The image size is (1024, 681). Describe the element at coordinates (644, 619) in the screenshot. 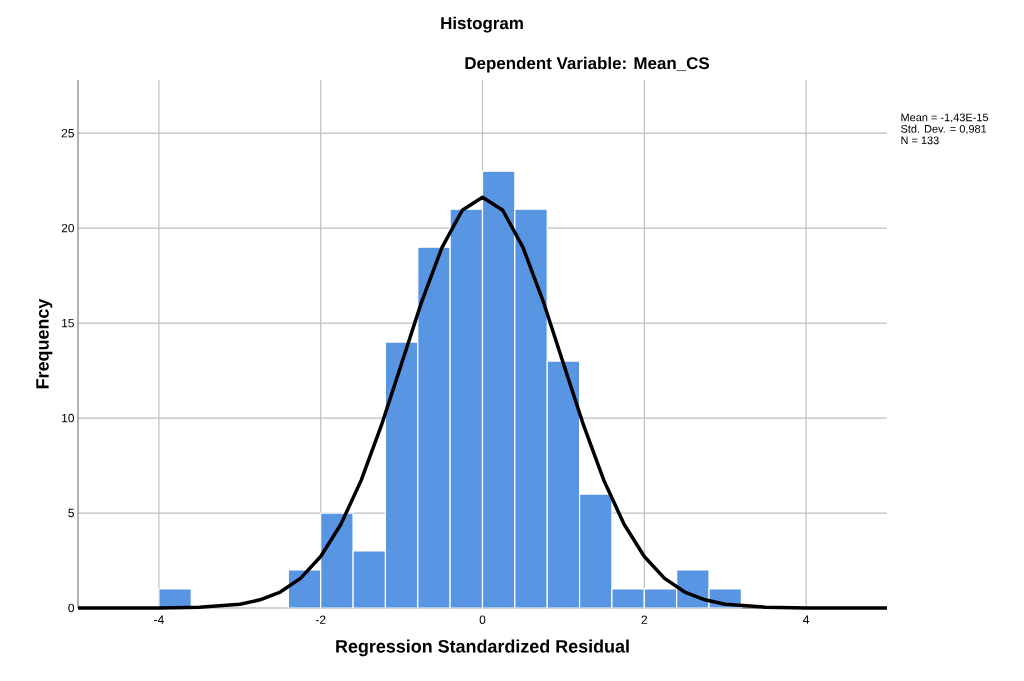

I see `x-tick-label: 2` at that location.